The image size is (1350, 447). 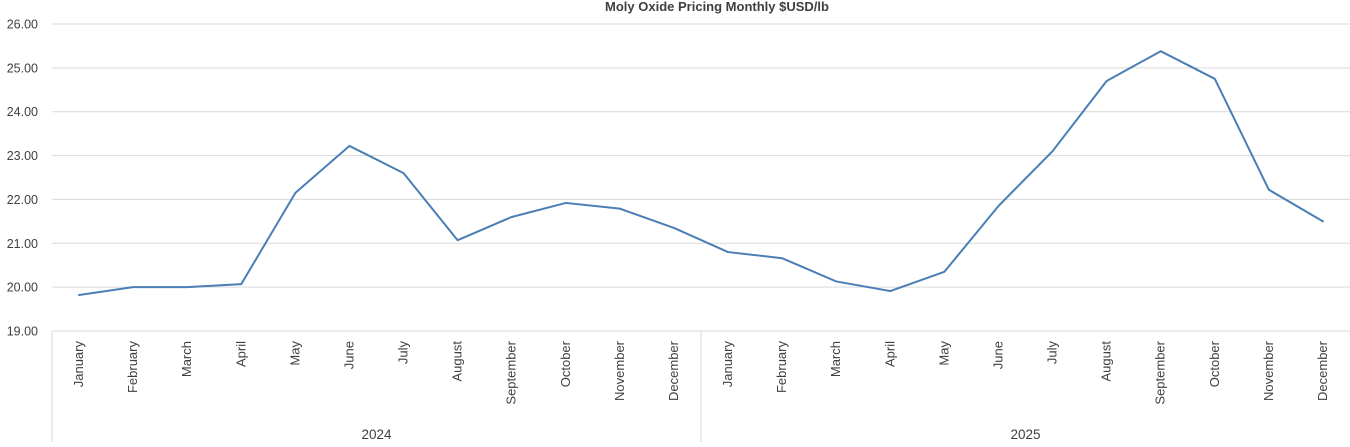 What do you see at coordinates (1025, 434) in the screenshot?
I see `x-group-label: 2025` at bounding box center [1025, 434].